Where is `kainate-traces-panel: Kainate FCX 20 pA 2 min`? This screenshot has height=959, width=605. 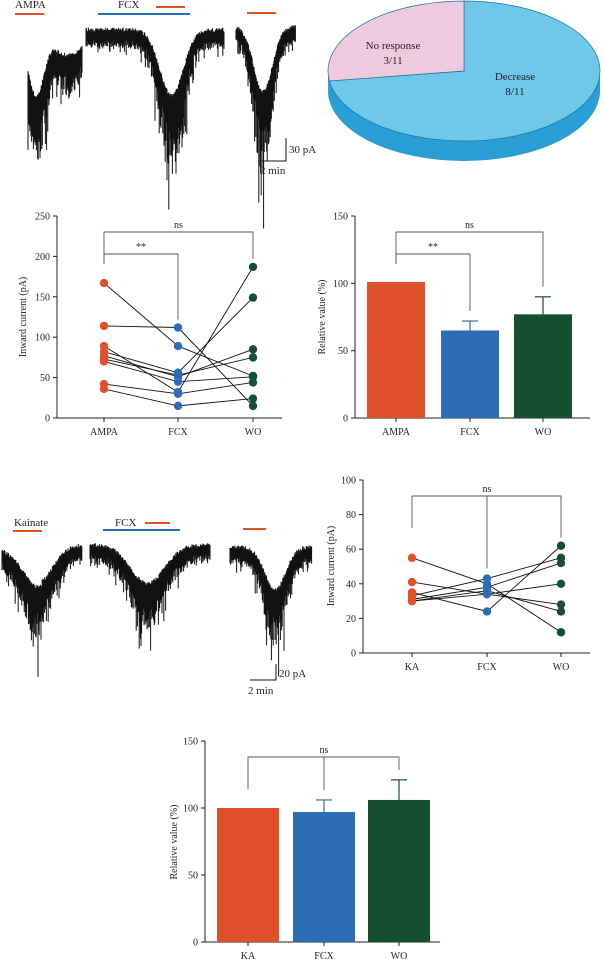
kainate-traces-panel: Kainate FCX 20 pA 2 min is located at coordinates (157, 607).